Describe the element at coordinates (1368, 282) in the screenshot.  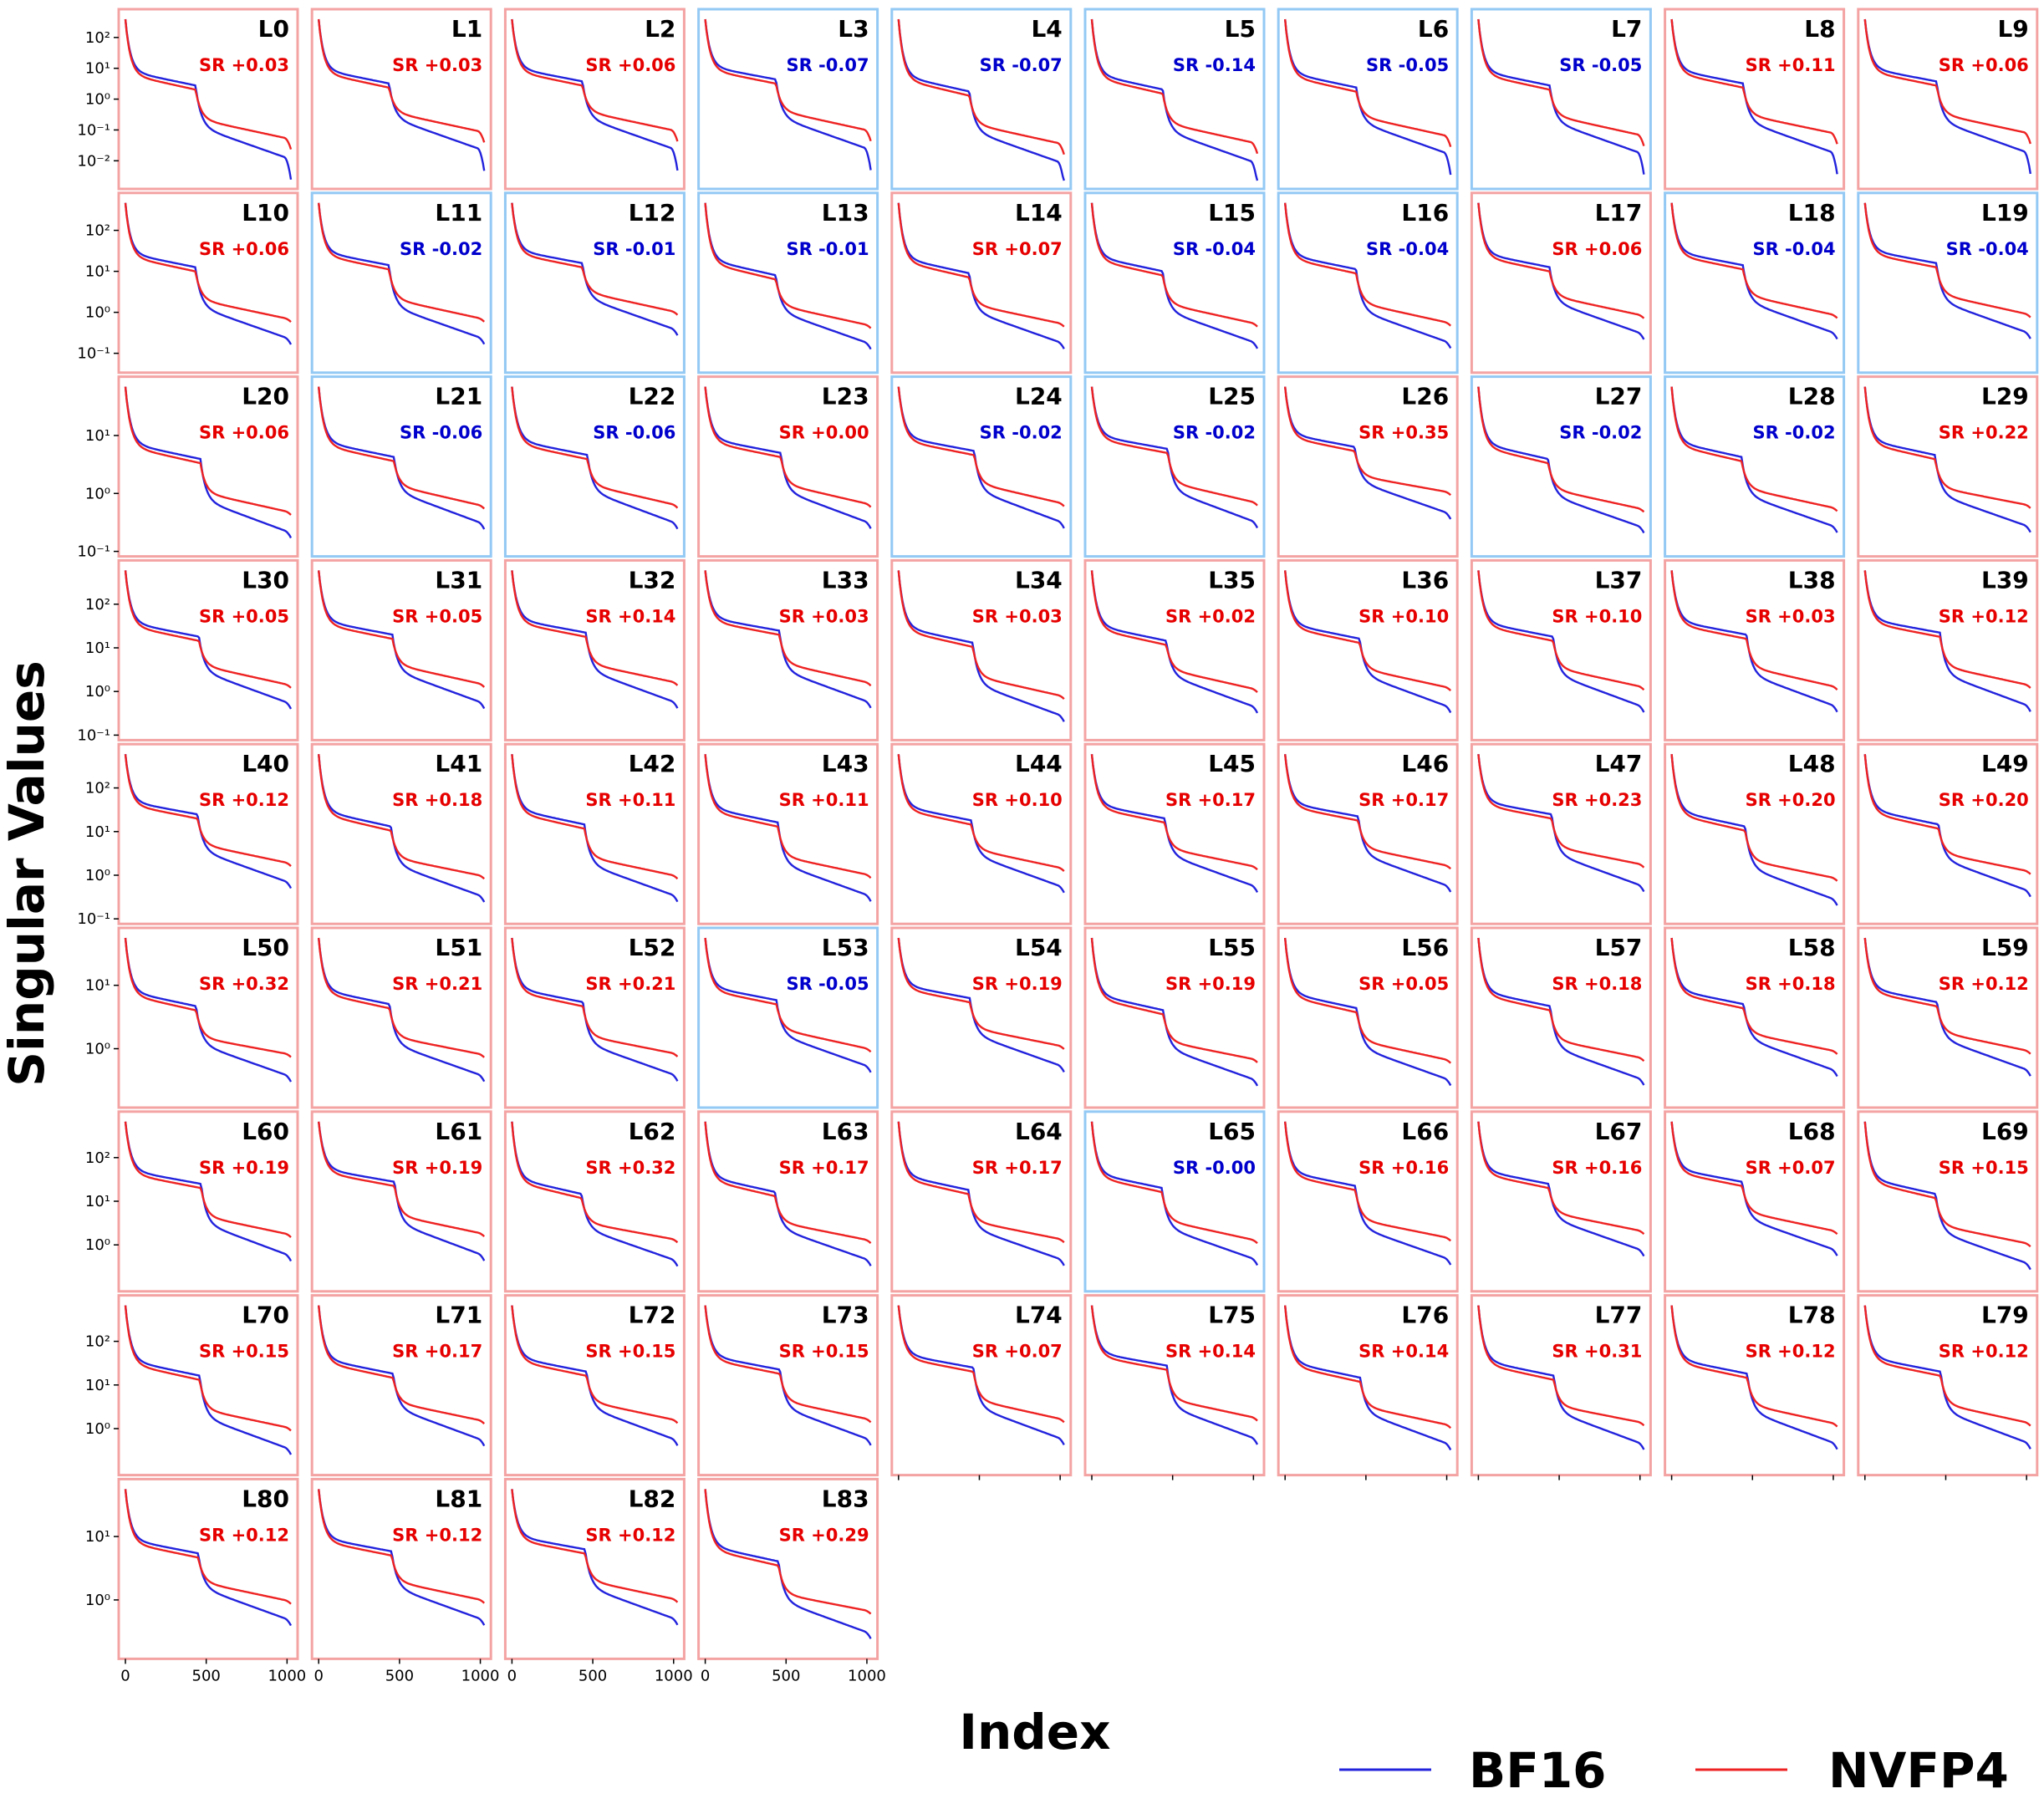
I see `panel-l16: L16 SR -0.04` at that location.